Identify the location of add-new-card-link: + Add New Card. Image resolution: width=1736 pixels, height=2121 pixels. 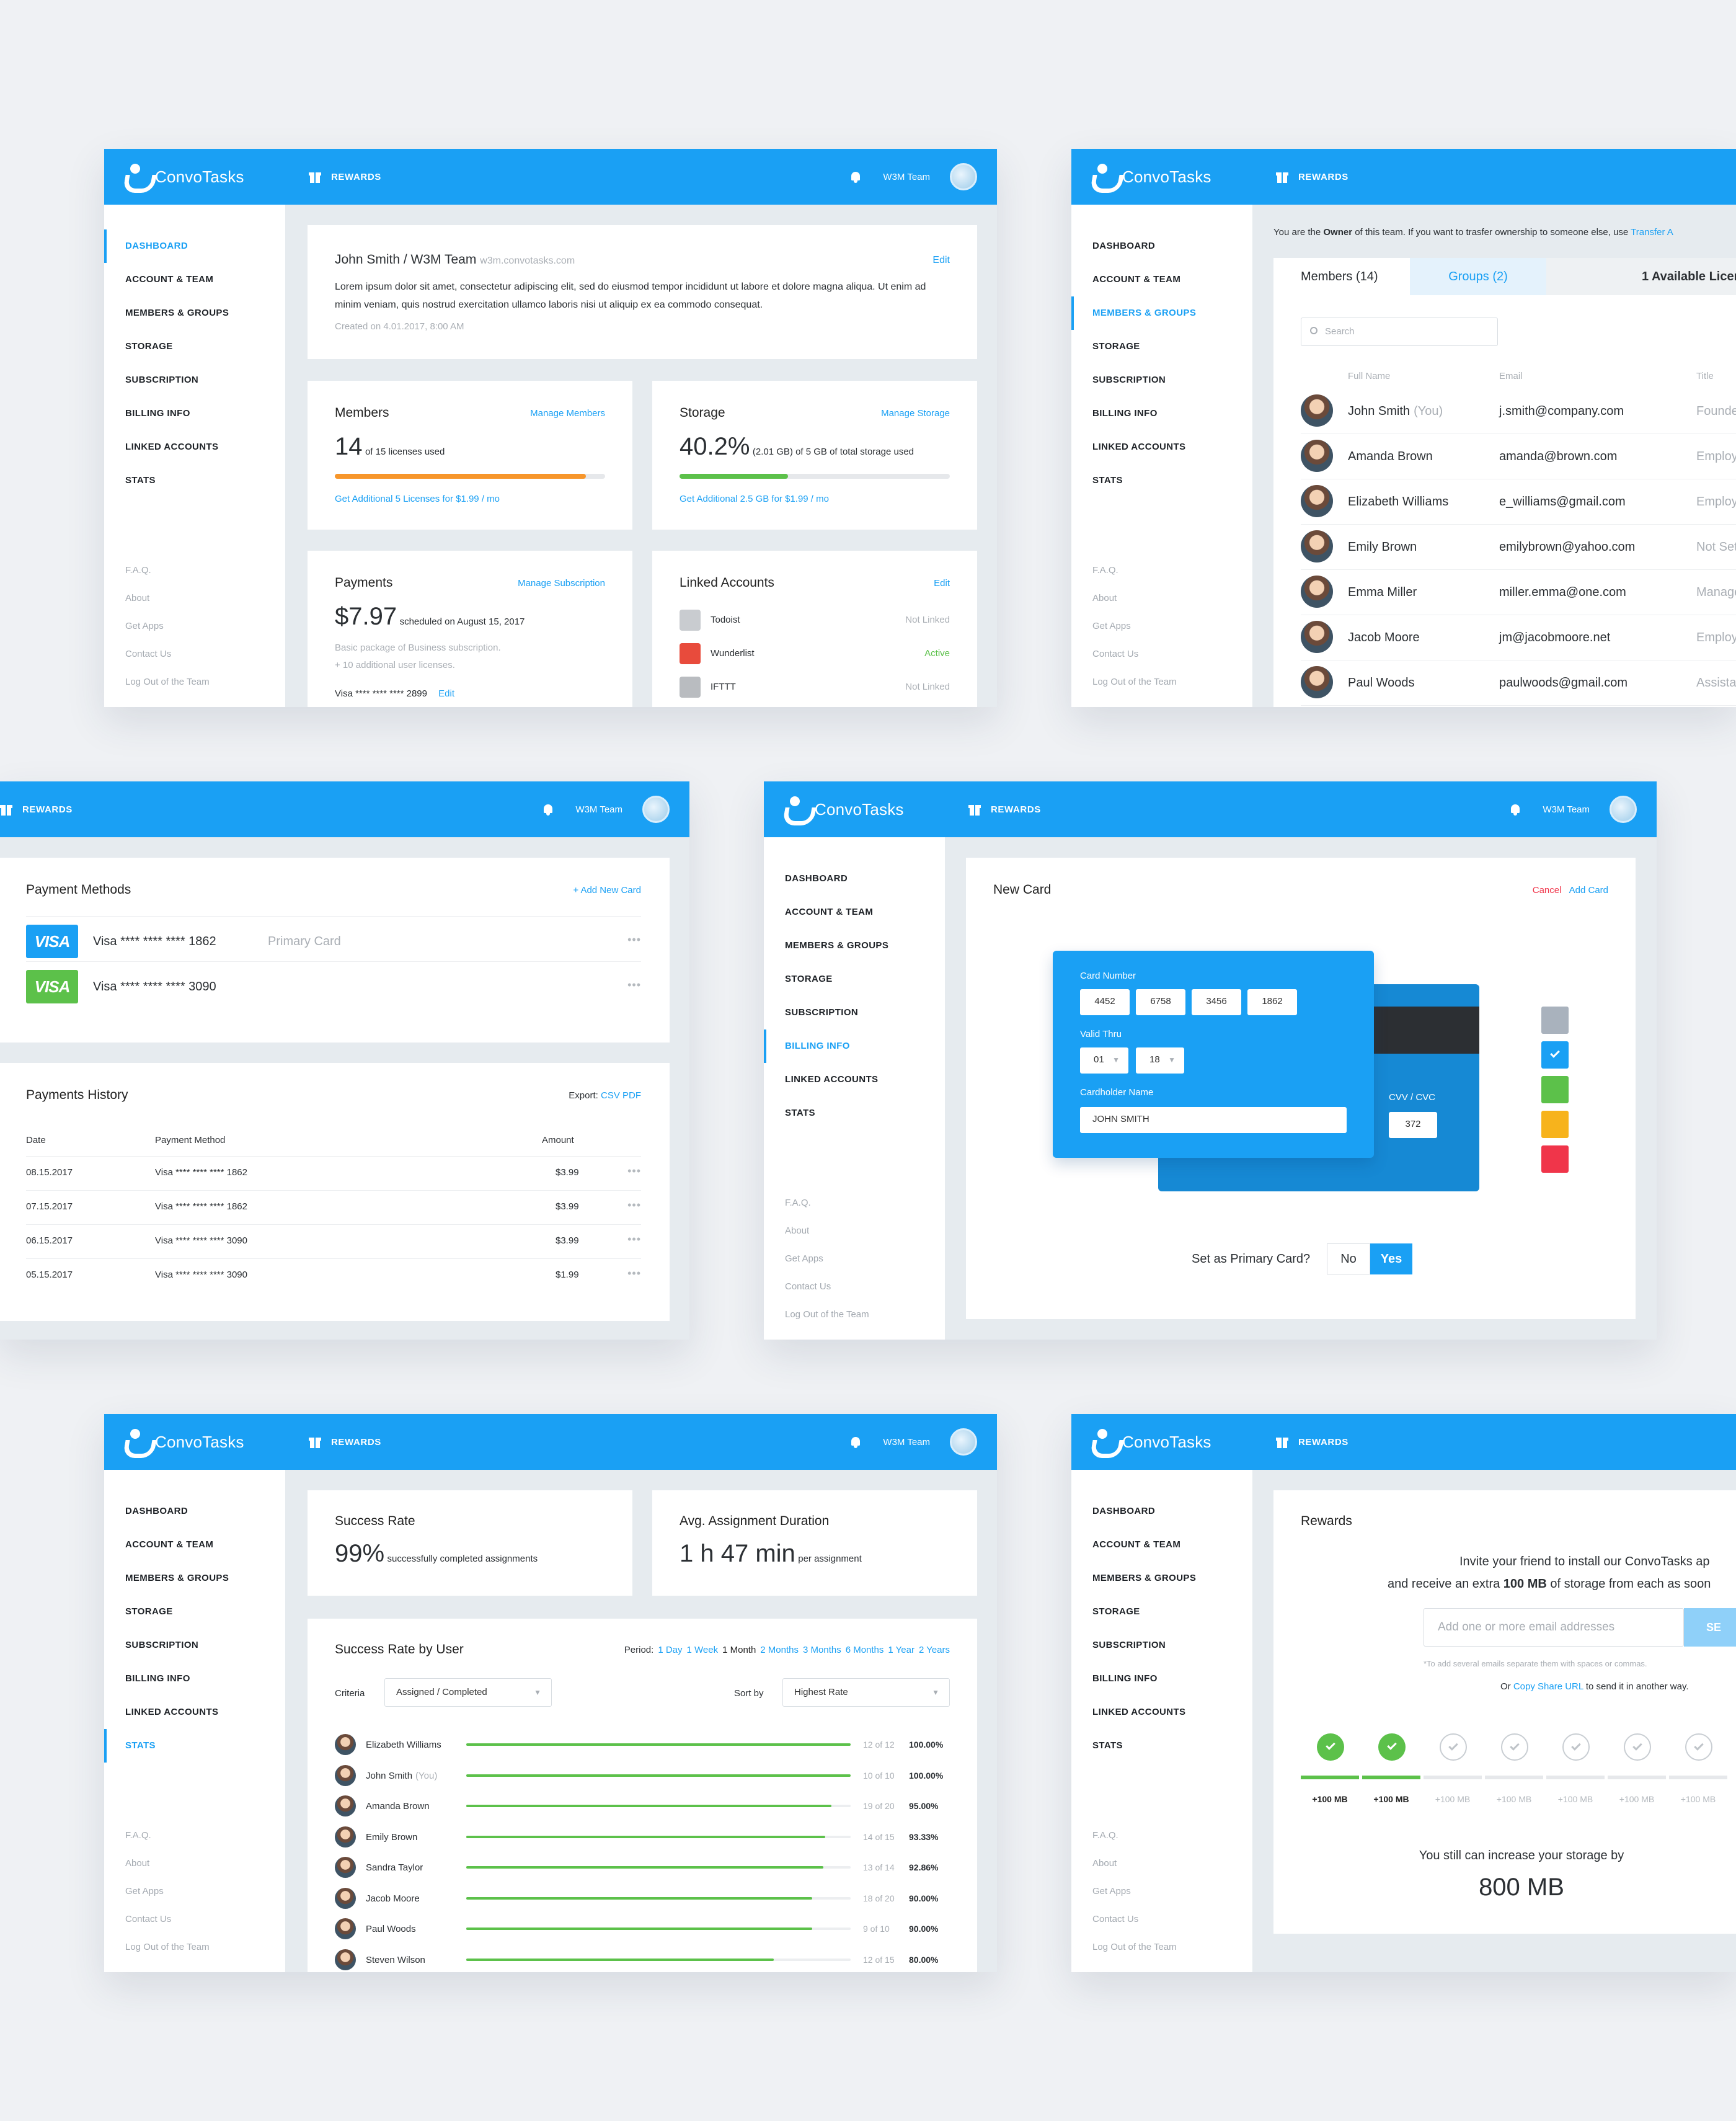
(607, 890).